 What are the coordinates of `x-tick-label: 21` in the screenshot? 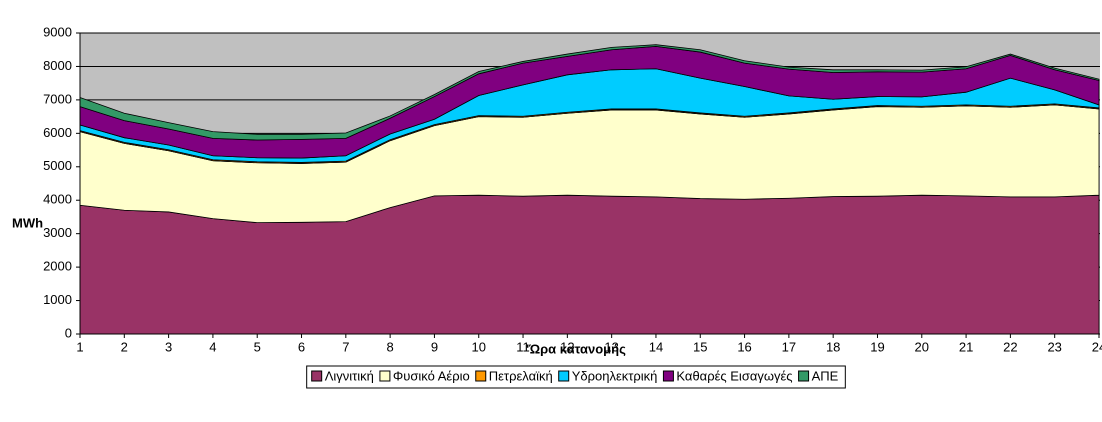 It's located at (966, 346).